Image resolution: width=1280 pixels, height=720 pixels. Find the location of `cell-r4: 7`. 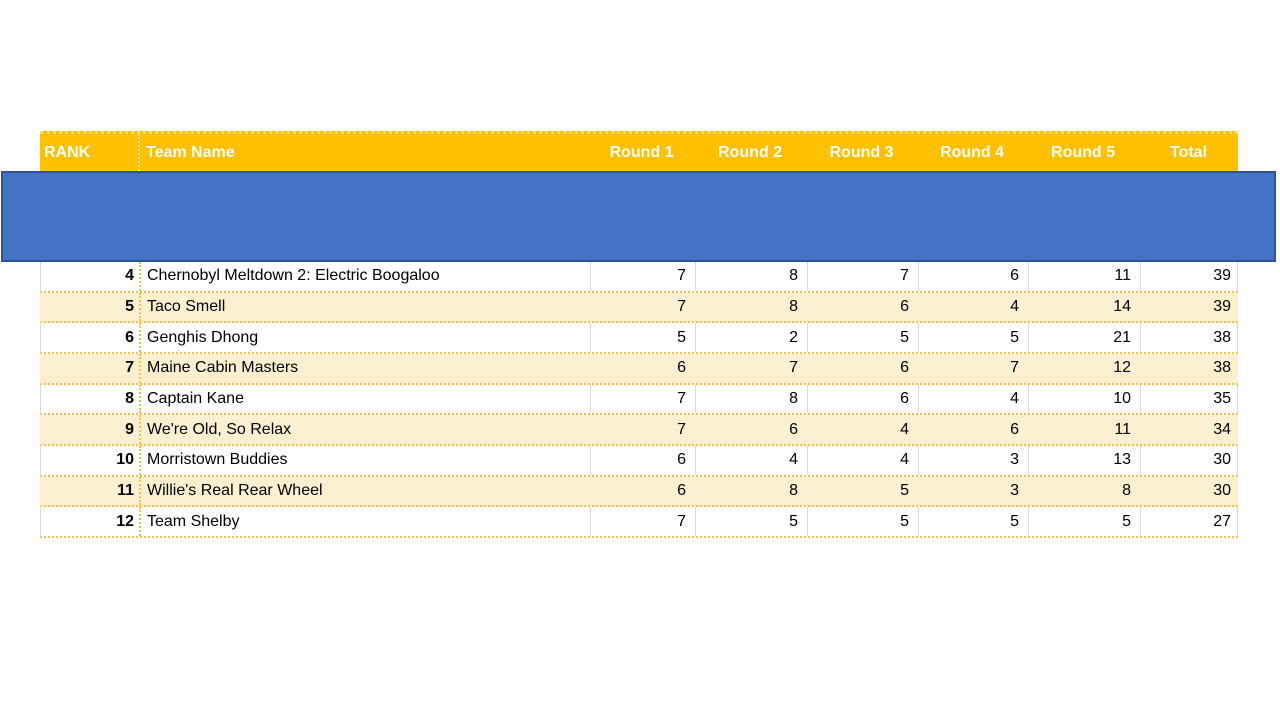

cell-r4: 7 is located at coordinates (1014, 368).